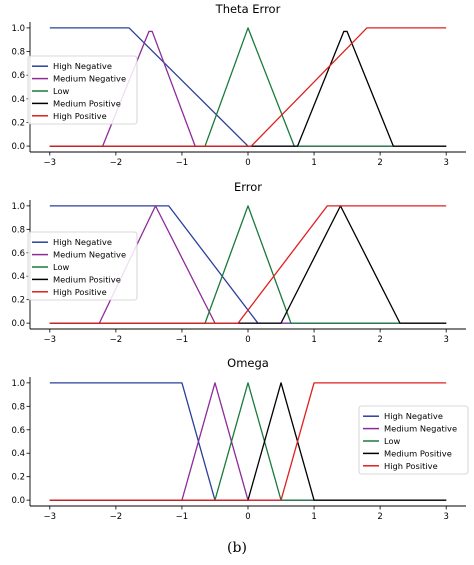 This screenshot has width=474, height=565. Describe the element at coordinates (248, 9) in the screenshot. I see `chart-title: Theta Error` at that location.